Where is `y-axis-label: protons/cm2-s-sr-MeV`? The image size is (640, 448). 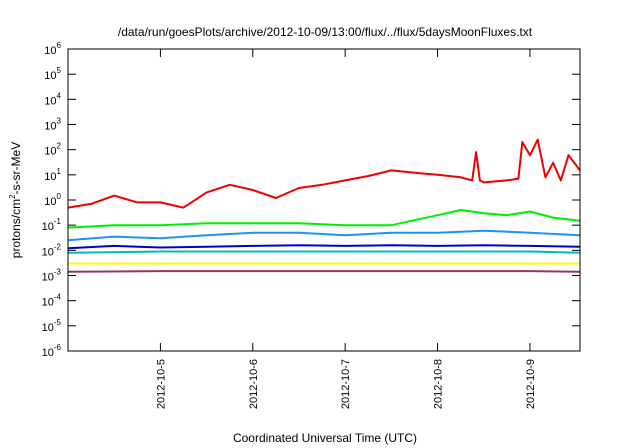 y-axis-label: protons/cm2-s-sr-MeV is located at coordinates (15, 200).